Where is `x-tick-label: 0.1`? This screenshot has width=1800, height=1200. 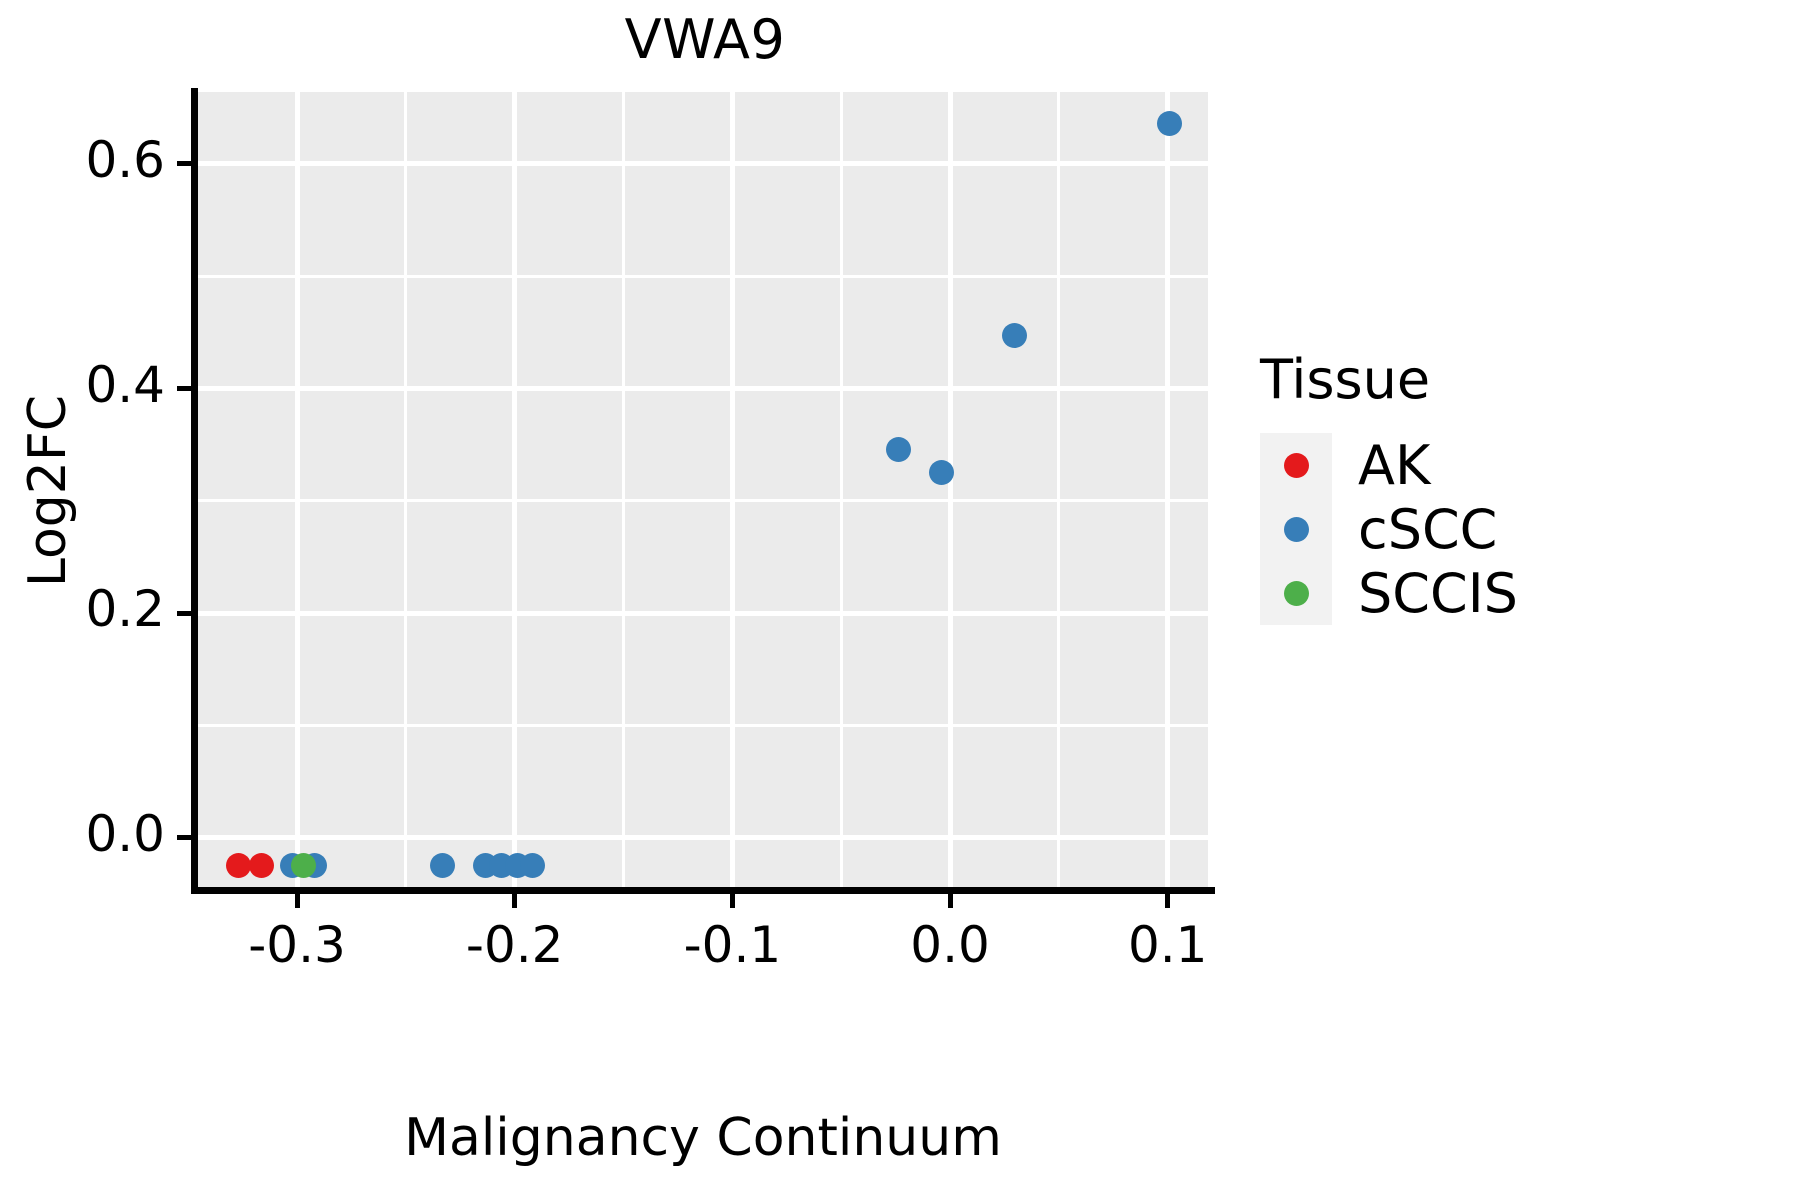
x-tick-label: 0.1 is located at coordinates (1167, 945).